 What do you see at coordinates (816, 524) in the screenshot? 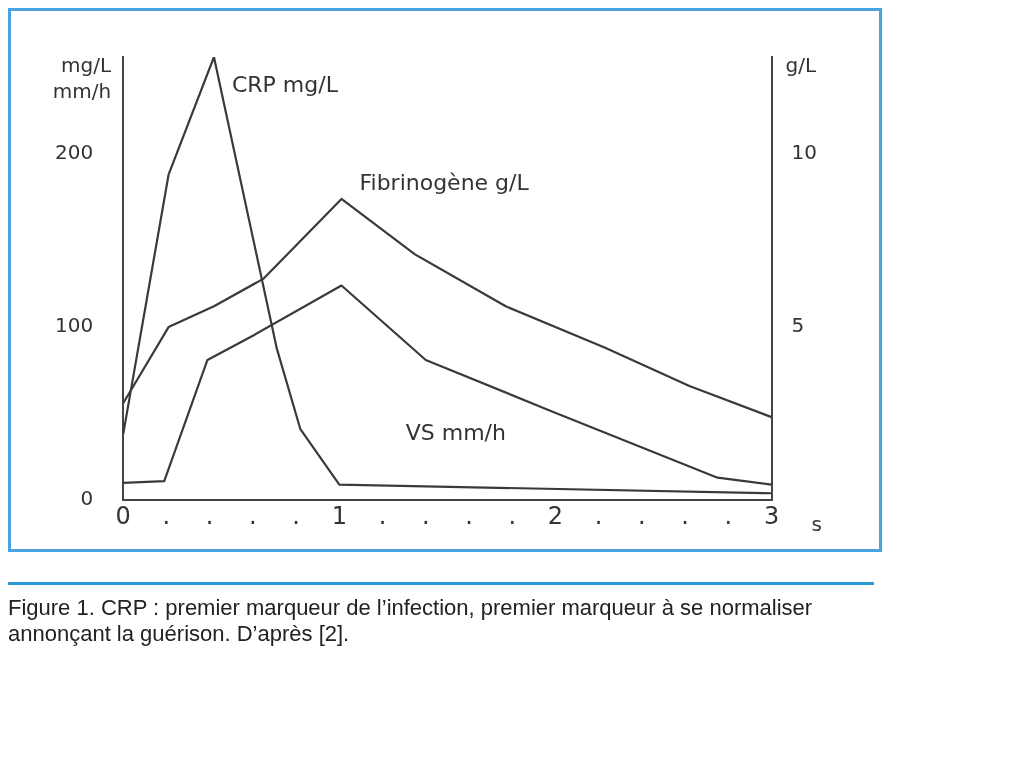
I see `x-axis-title: s` at bounding box center [816, 524].